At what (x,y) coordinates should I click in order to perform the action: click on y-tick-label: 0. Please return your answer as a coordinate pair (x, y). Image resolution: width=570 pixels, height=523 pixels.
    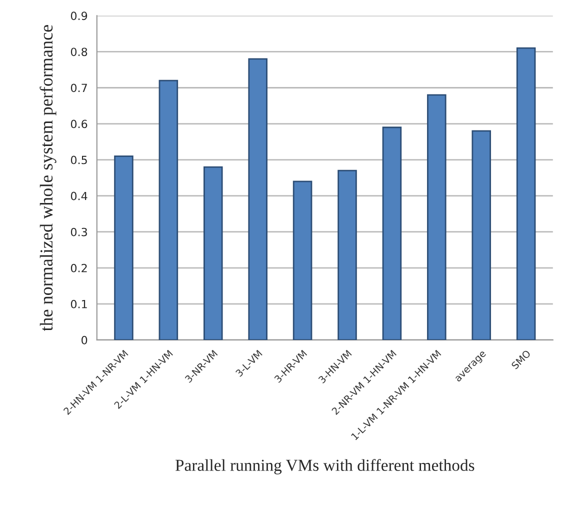
    Looking at the image, I should click on (85, 340).